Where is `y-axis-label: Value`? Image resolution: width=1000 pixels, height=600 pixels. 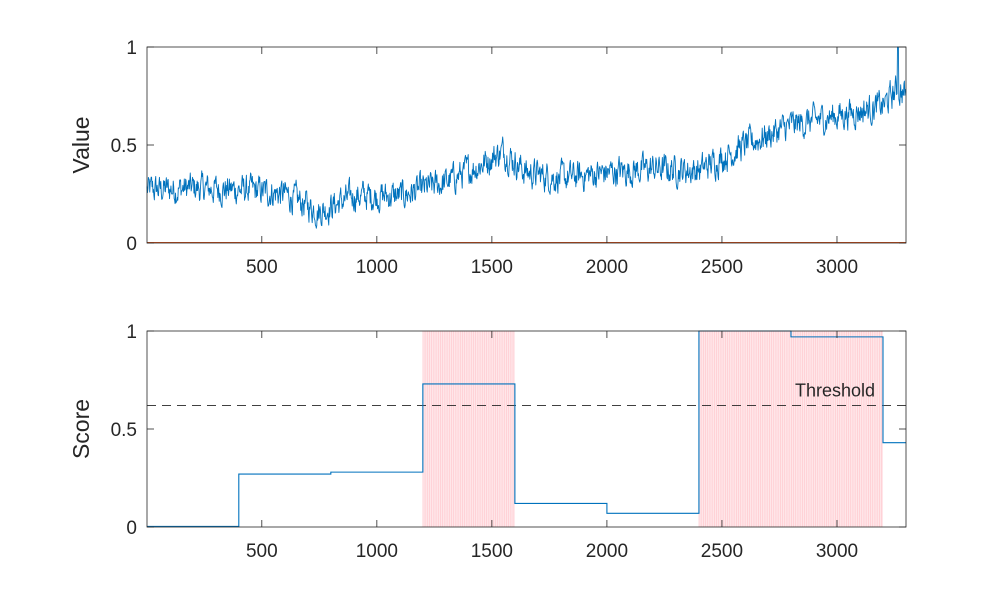 y-axis-label: Value is located at coordinates (81, 144).